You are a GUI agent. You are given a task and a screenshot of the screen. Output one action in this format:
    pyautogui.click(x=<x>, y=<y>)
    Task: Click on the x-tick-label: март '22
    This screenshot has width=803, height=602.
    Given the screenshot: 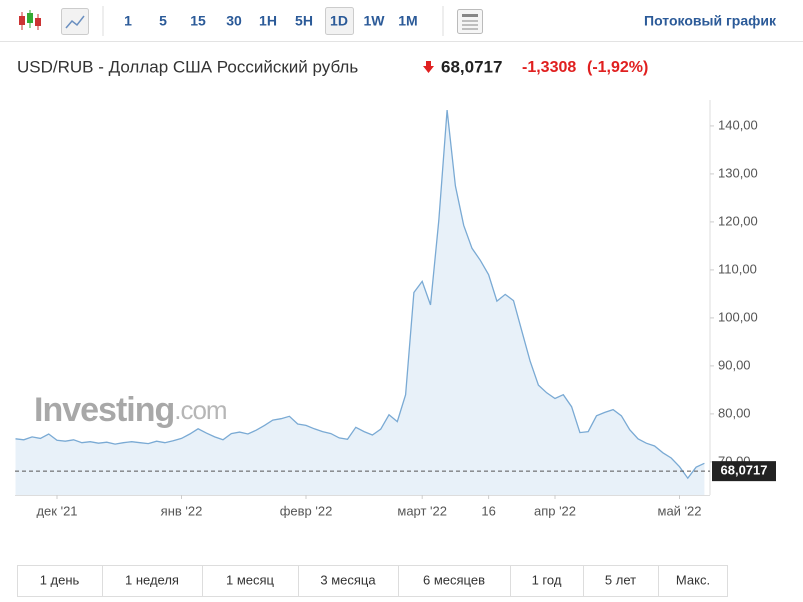 What is the action you would take?
    pyautogui.click(x=422, y=510)
    